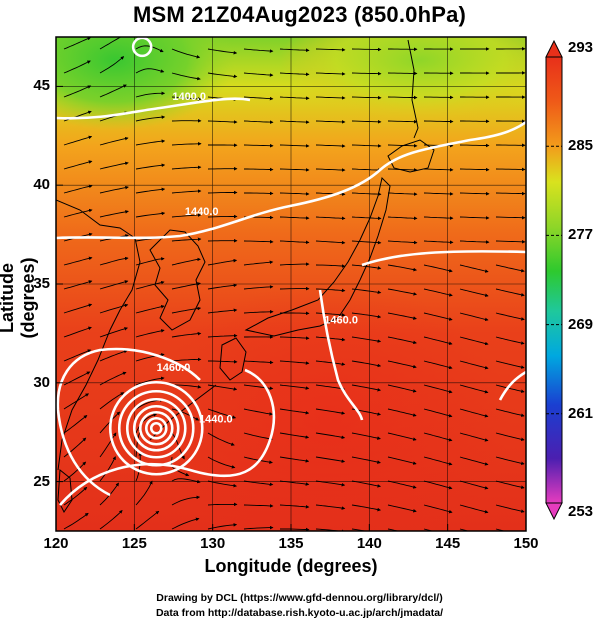 The height and width of the screenshot is (625, 599). What do you see at coordinates (413, 89) in the screenshot?
I see `coastline-sakhalin` at bounding box center [413, 89].